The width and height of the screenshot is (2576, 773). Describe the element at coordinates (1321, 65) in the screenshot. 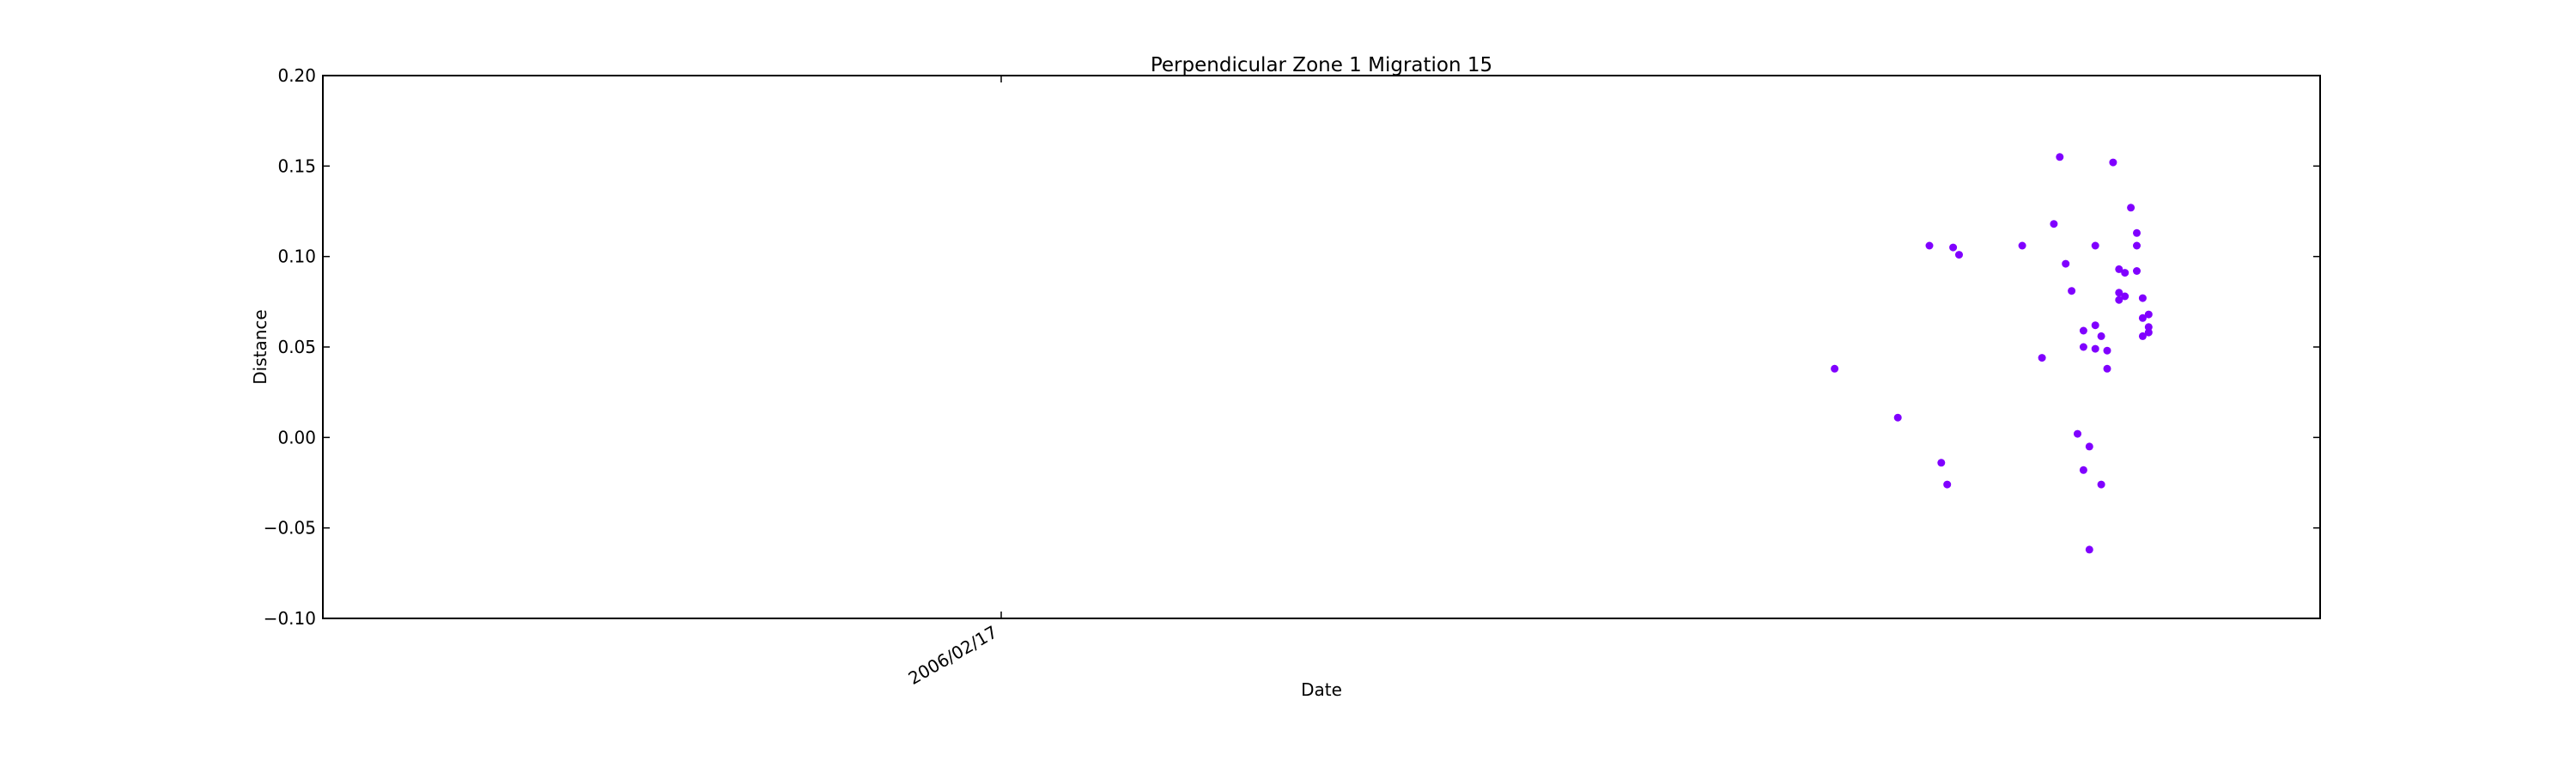

I see `chart-title: Perpendicular Zone 1 Migration 15` at that location.